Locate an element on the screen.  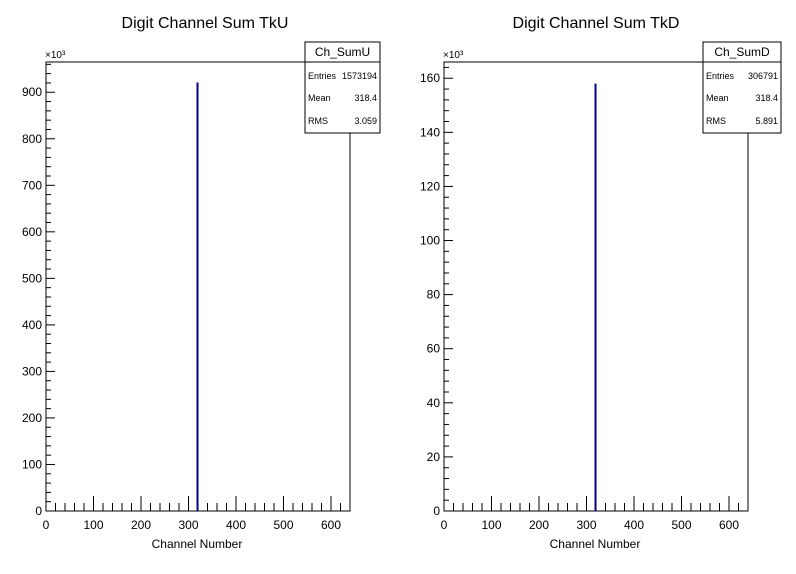
y-tick-label: 700 is located at coordinates (32, 185).